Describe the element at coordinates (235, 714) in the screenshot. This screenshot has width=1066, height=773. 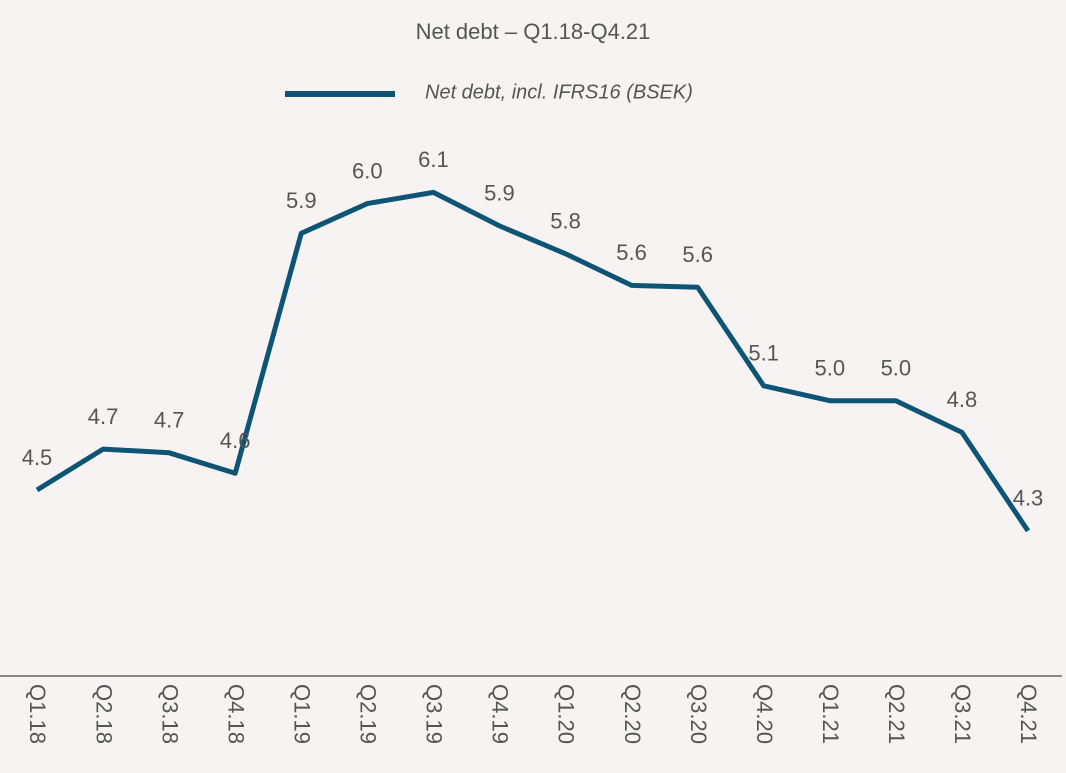
I see `x-tick-label: Q4.18` at that location.